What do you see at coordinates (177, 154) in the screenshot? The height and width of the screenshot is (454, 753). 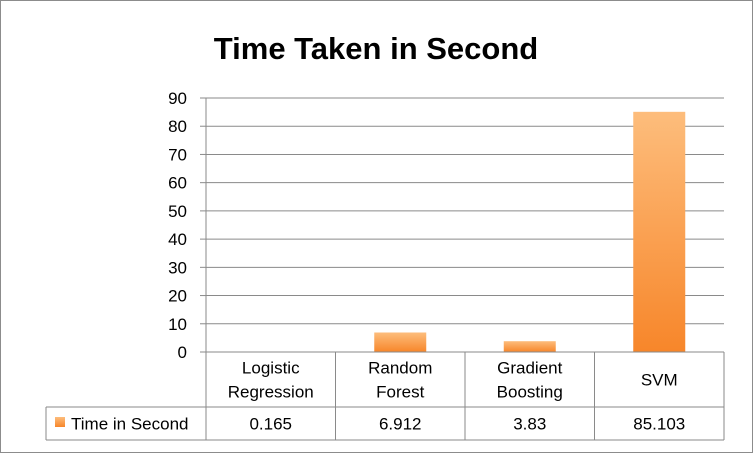 I see `y-tick-label: 70` at bounding box center [177, 154].